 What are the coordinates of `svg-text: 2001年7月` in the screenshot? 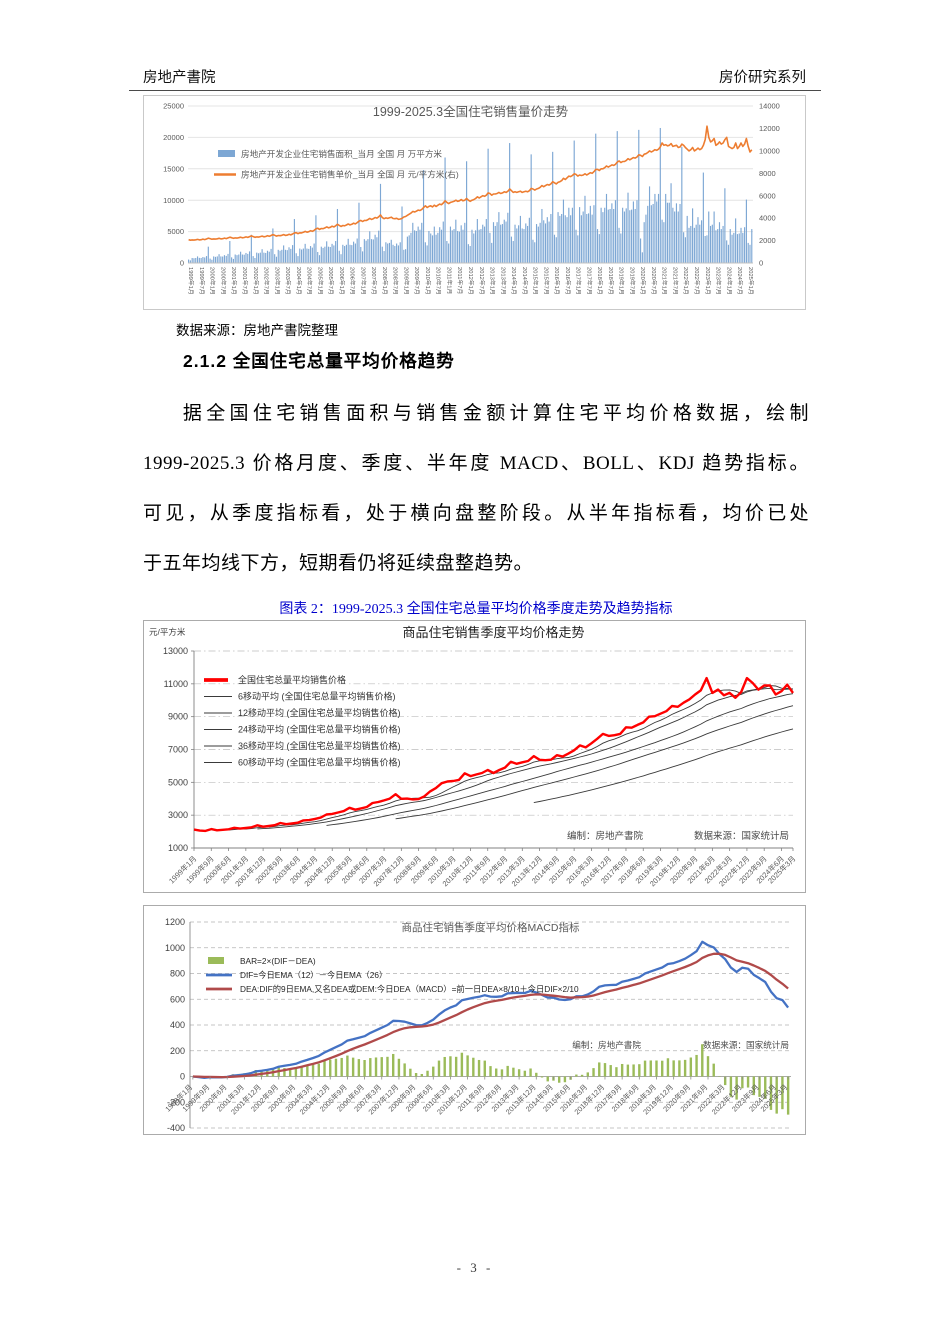 It's located at (245, 281).